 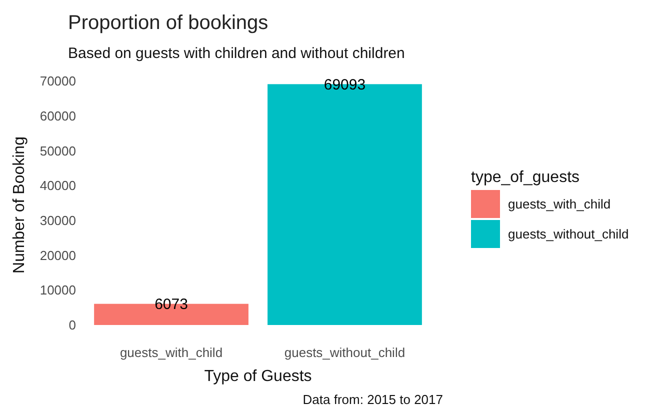 What do you see at coordinates (58, 81) in the screenshot?
I see `y-tick-label: 70000` at bounding box center [58, 81].